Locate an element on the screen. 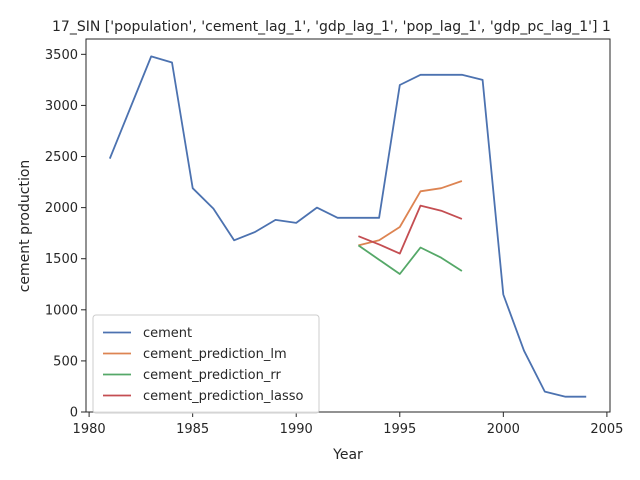  y-tick-label: 3000 is located at coordinates (61, 106).